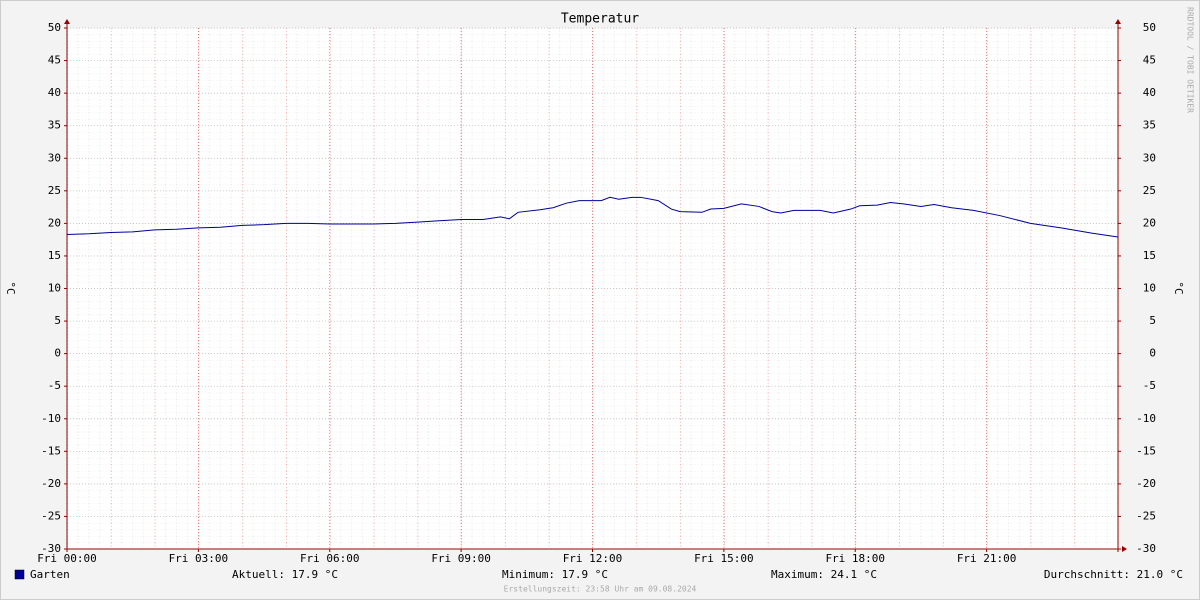 The width and height of the screenshot is (1200, 600). I want to click on y-tick-label: -25, so click(51, 515).